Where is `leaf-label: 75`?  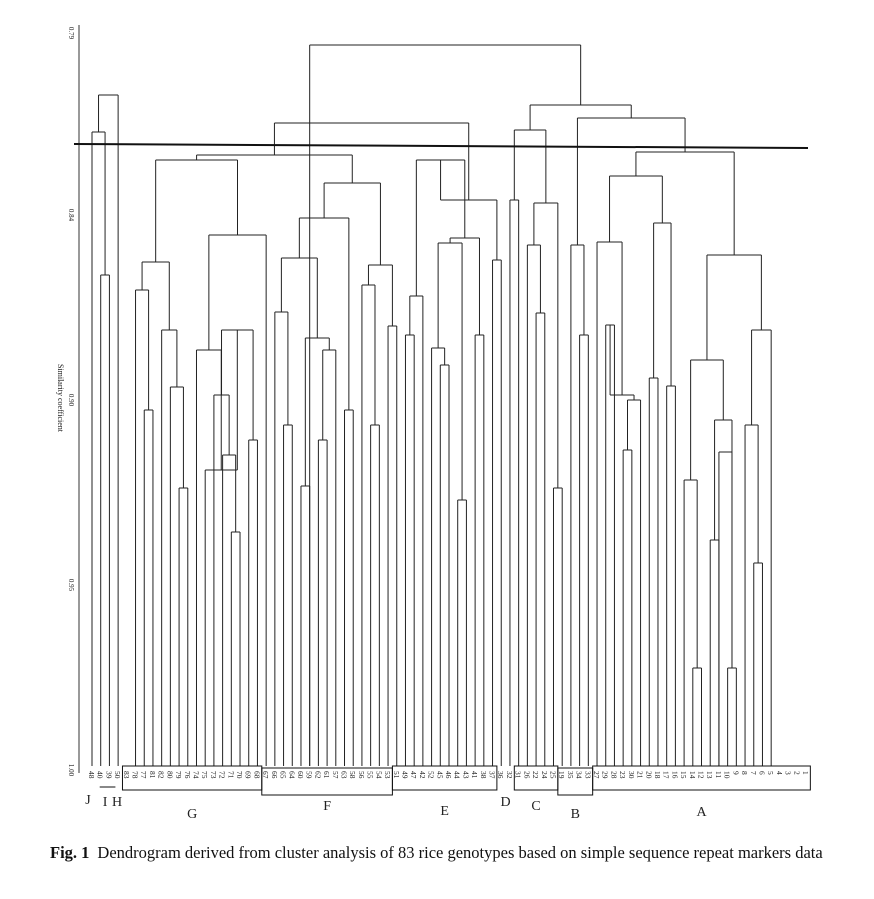
leaf-label: 75 is located at coordinates (204, 775).